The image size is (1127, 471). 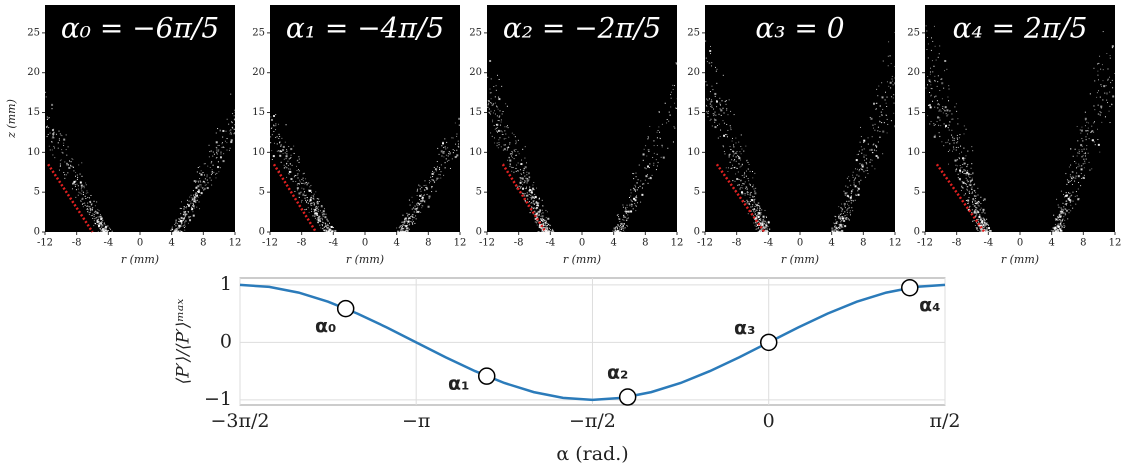 What do you see at coordinates (910, 287) in the screenshot?
I see `marker` at bounding box center [910, 287].